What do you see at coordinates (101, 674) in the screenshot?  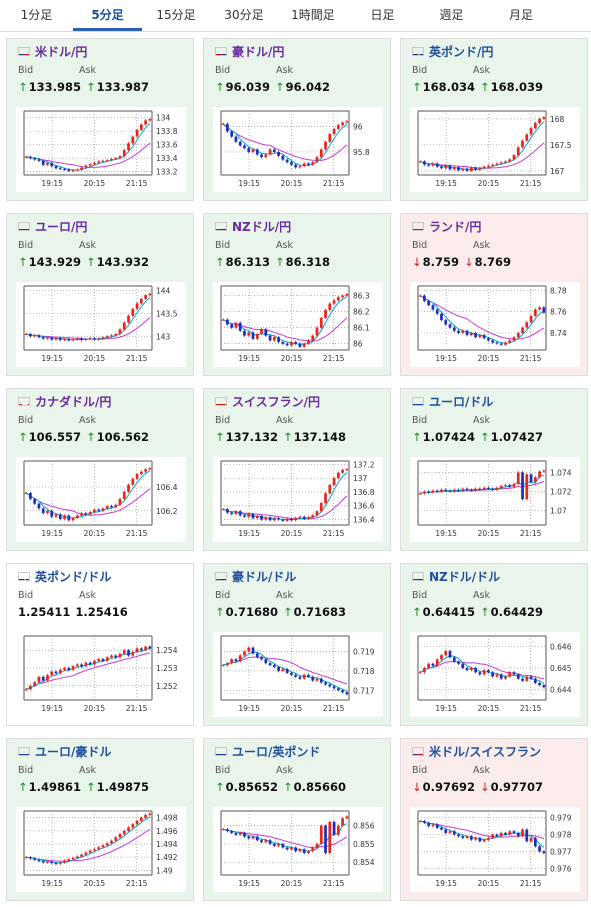 I see `mini-candle-chart: 1.254 1.253 1.252 19:15 20:15 21:15` at bounding box center [101, 674].